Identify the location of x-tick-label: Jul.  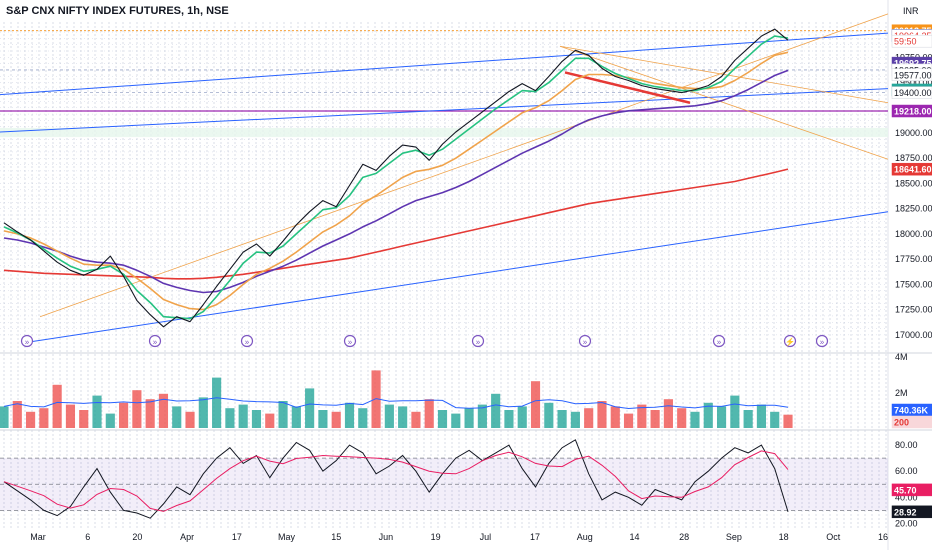
(486, 537).